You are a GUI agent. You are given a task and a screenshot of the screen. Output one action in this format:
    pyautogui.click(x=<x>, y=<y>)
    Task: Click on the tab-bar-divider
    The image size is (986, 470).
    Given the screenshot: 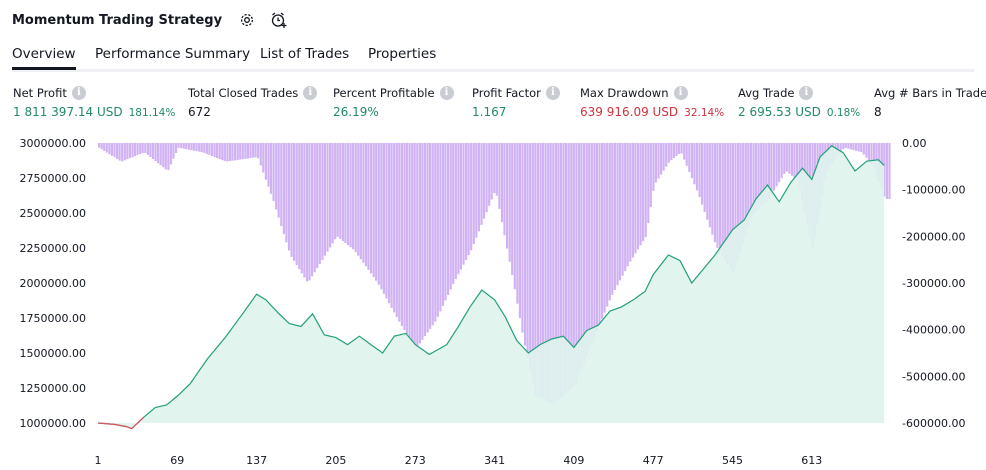 What is the action you would take?
    pyautogui.click(x=493, y=70)
    